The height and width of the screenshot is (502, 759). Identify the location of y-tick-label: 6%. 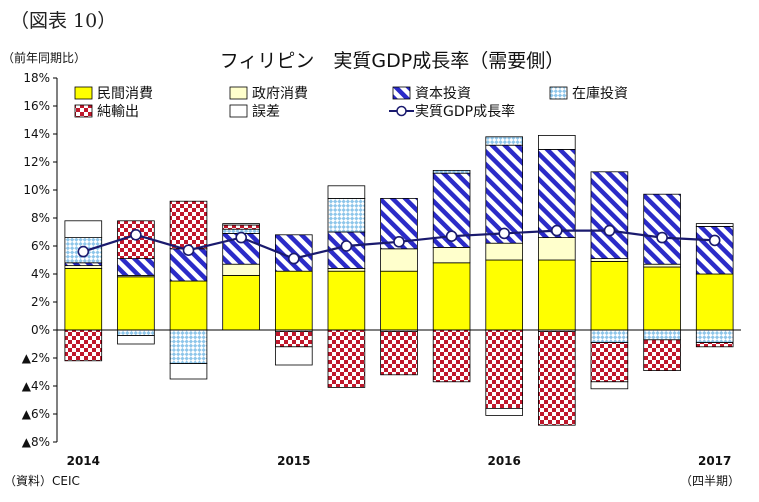
(40, 246).